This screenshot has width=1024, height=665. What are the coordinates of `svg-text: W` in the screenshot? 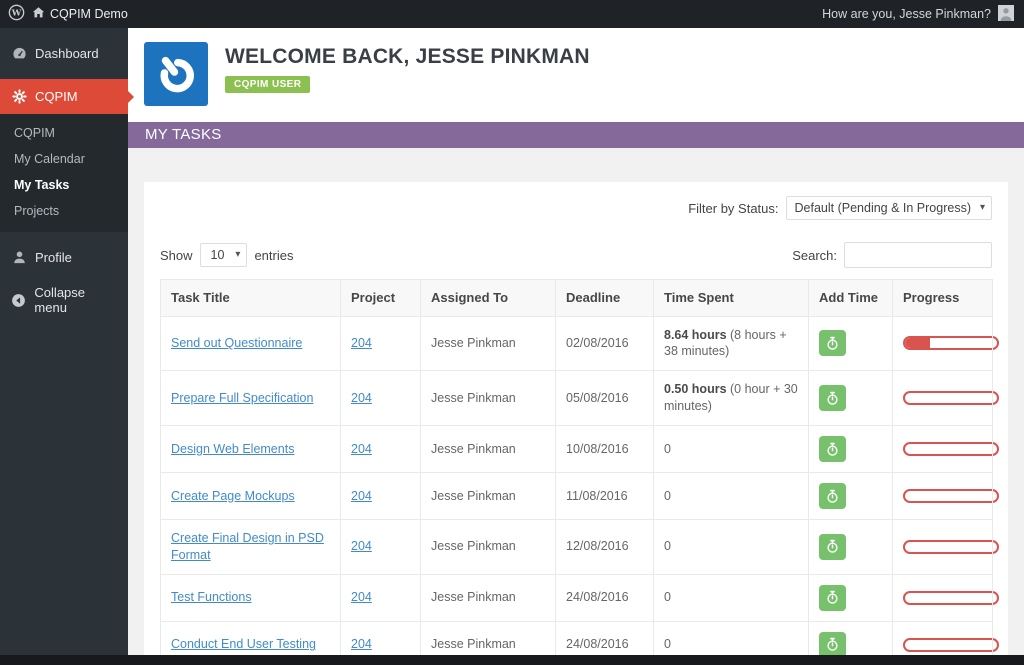 It's located at (16, 14).